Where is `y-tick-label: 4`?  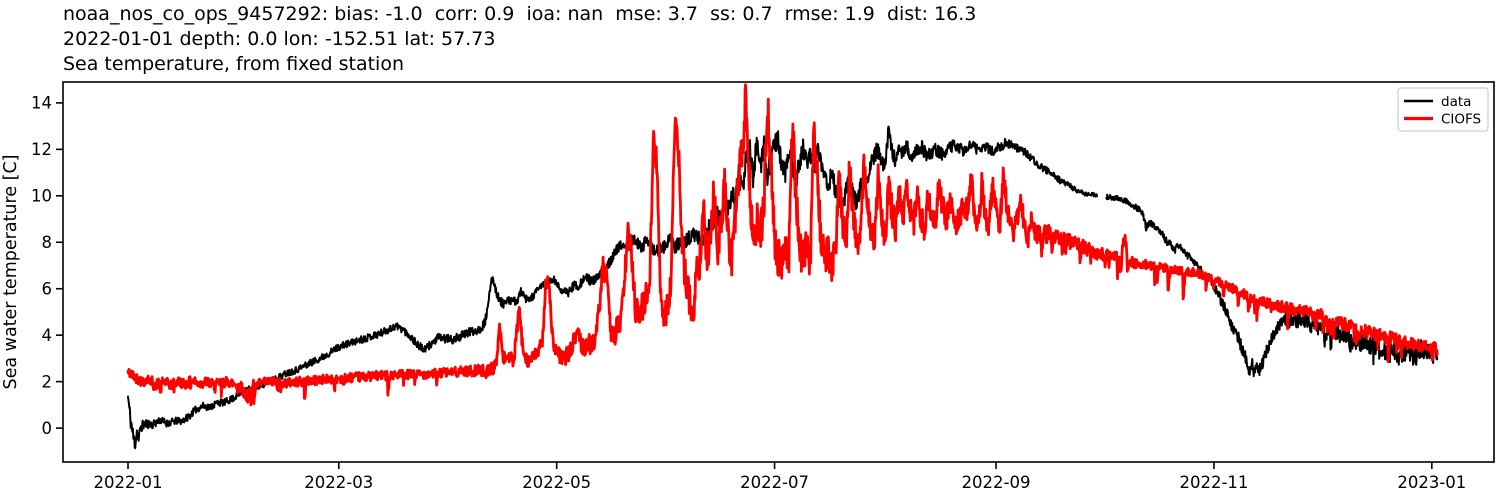 y-tick-label: 4 is located at coordinates (47, 335).